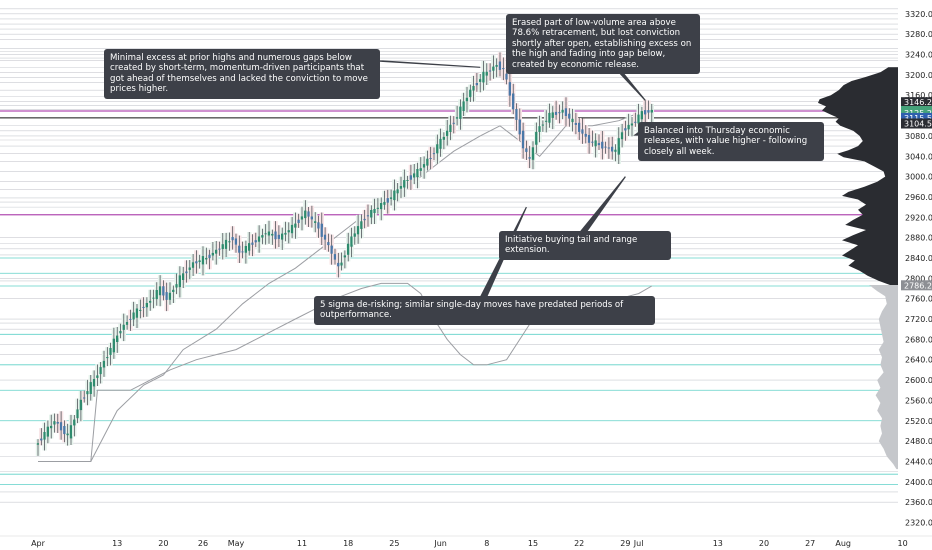  I want to click on price-tag-label: 3115.50, so click(918, 118).